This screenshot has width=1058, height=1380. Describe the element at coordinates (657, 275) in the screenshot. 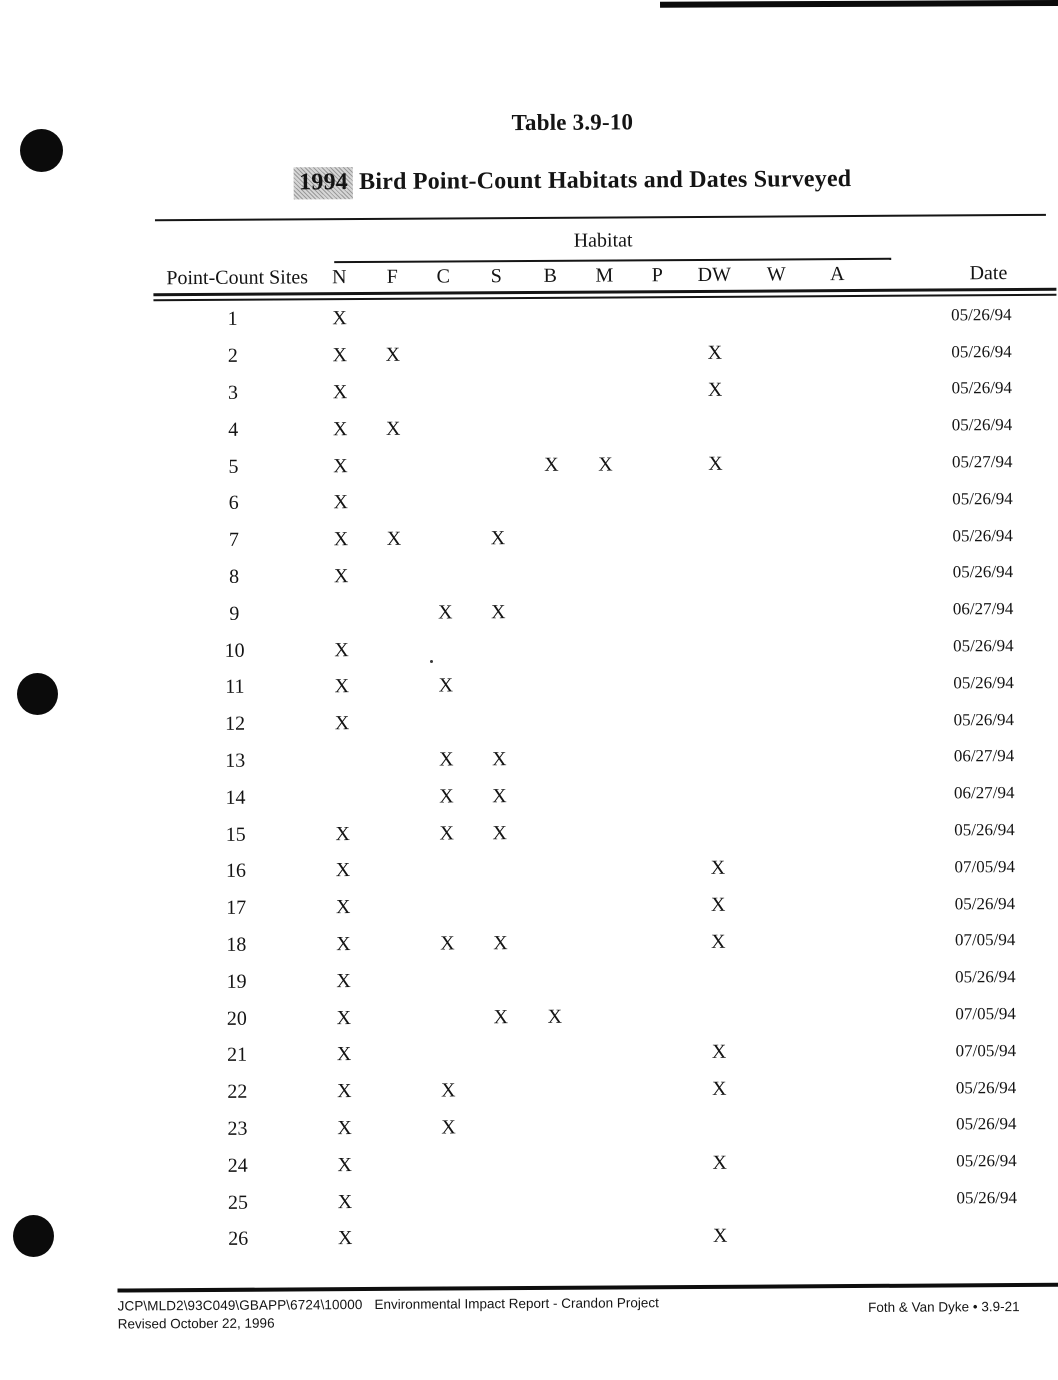

I see `column-header-habitat-p: P` at that location.